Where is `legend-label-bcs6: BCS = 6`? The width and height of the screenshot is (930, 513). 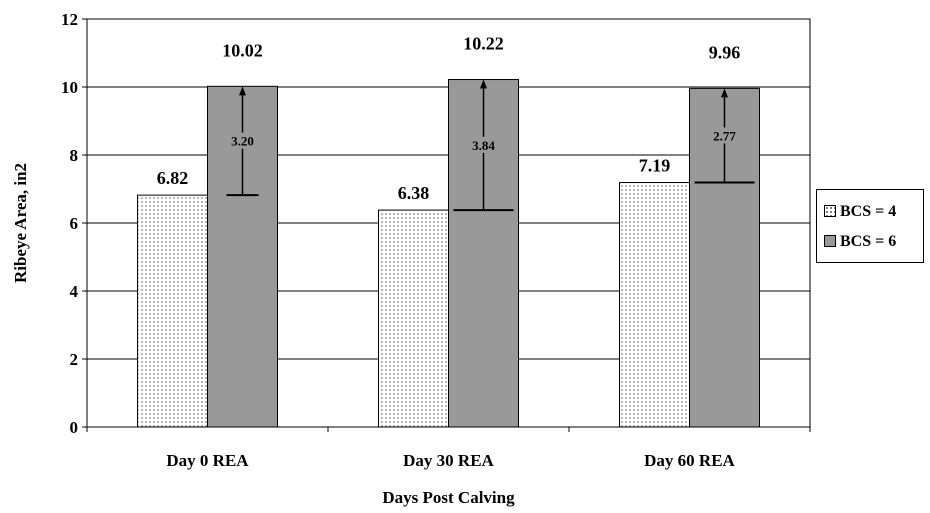
legend-label-bcs6: BCS = 6 is located at coordinates (868, 241).